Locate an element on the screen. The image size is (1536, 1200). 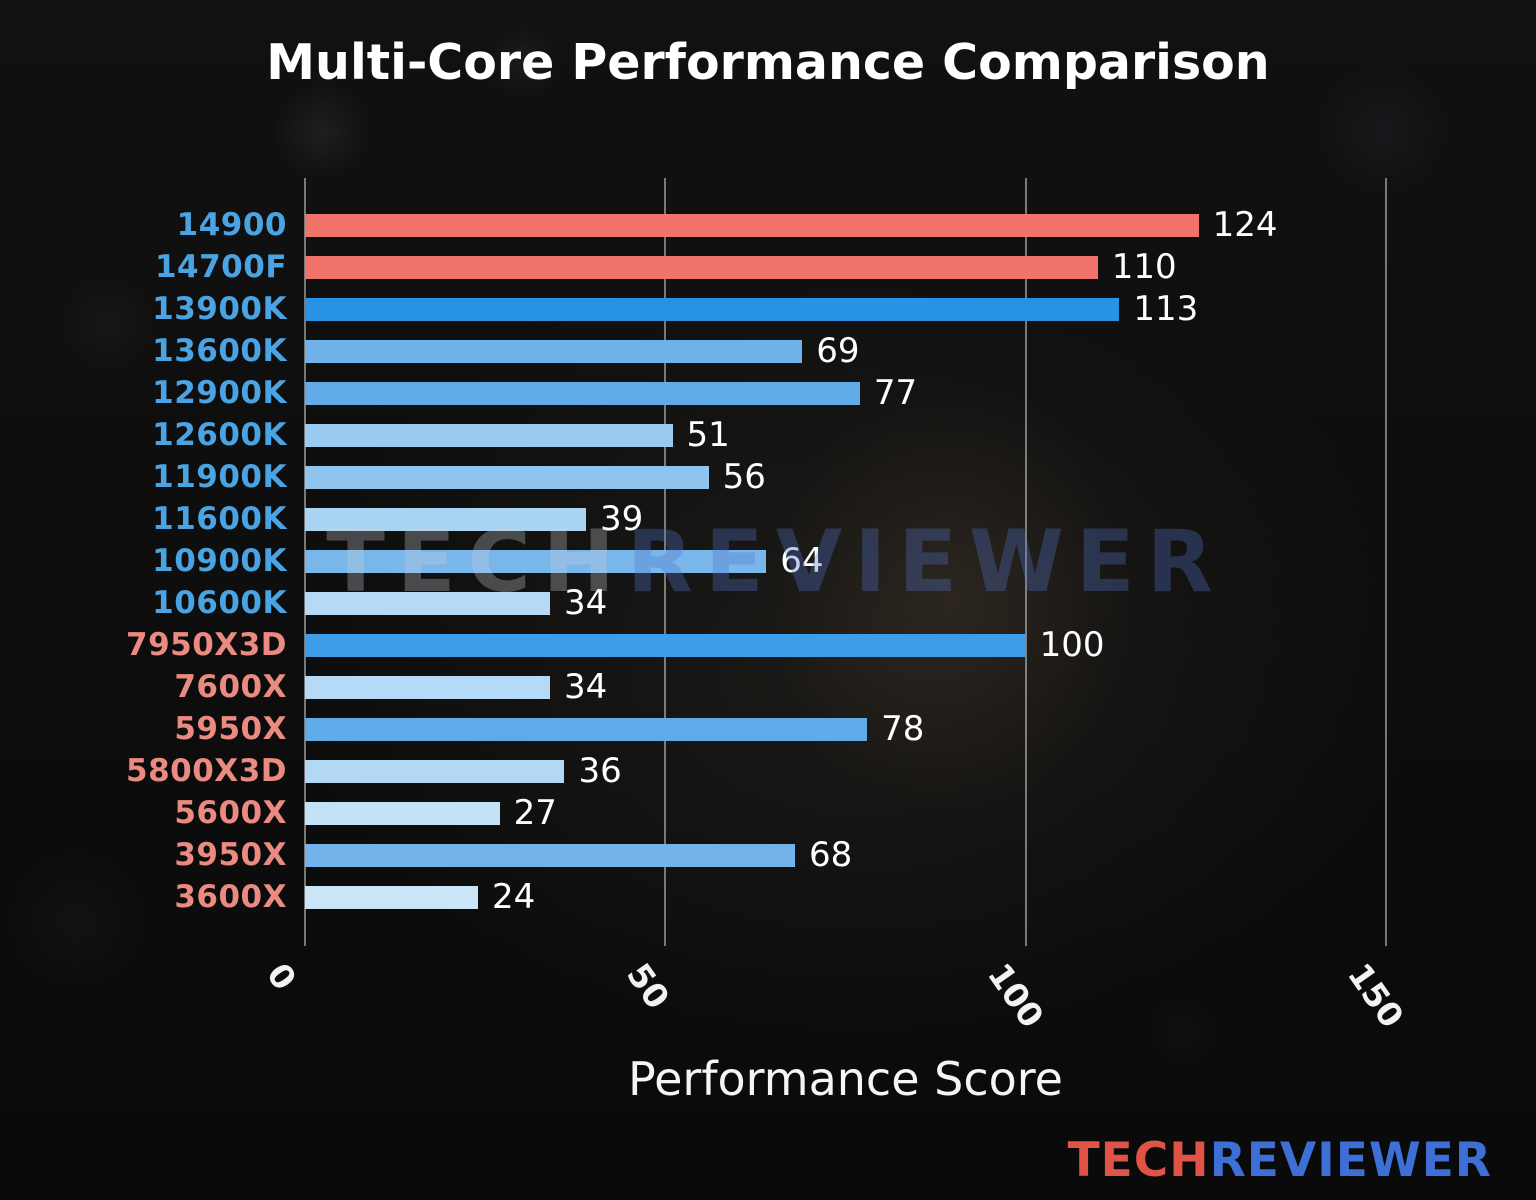
value-label: 51 is located at coordinates (708, 435).